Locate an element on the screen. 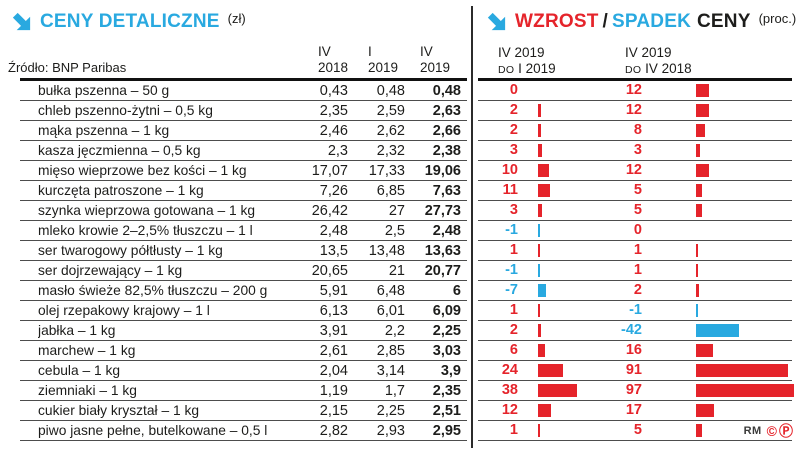 The width and height of the screenshot is (805, 456). changes-unit-label: (proc.) is located at coordinates (777, 18).